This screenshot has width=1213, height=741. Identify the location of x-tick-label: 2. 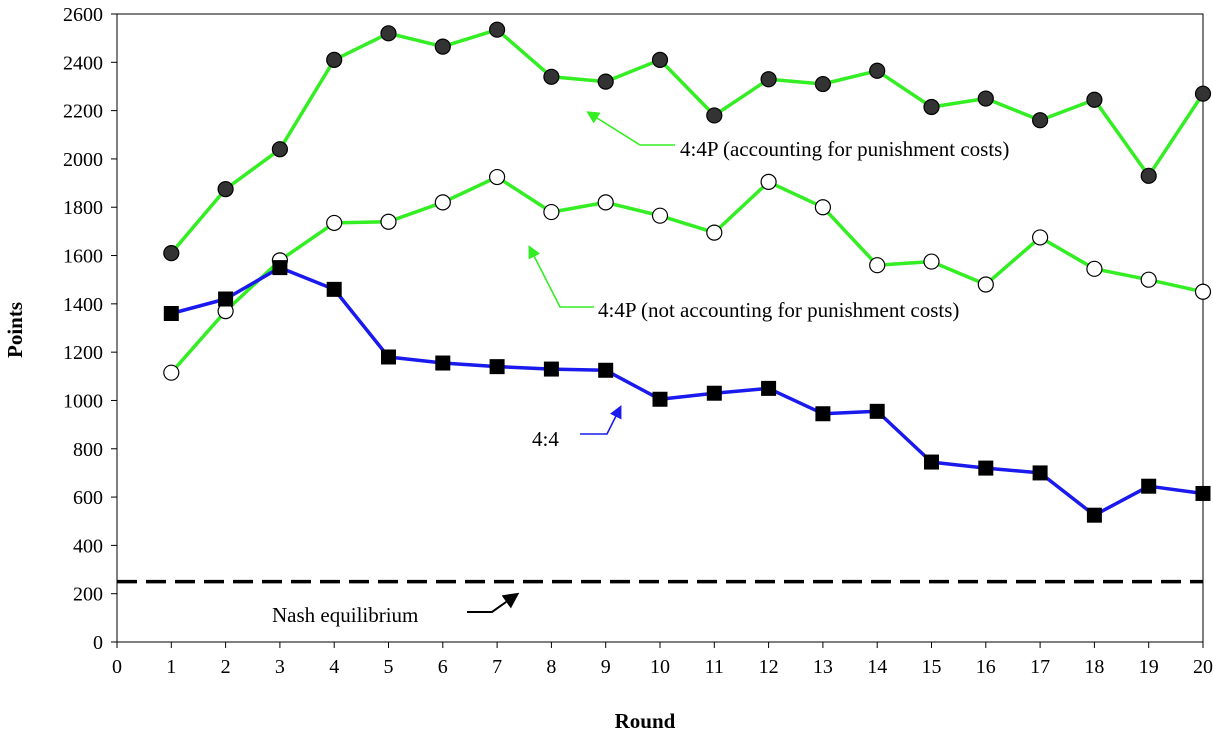
(226, 667).